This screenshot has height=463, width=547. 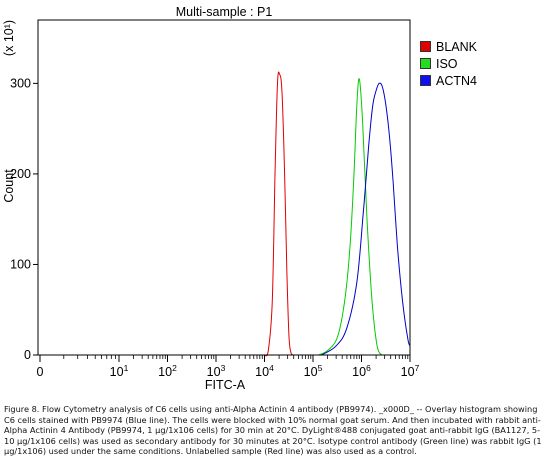 I want to click on x-tick-label: 10³, so click(x=216, y=371).